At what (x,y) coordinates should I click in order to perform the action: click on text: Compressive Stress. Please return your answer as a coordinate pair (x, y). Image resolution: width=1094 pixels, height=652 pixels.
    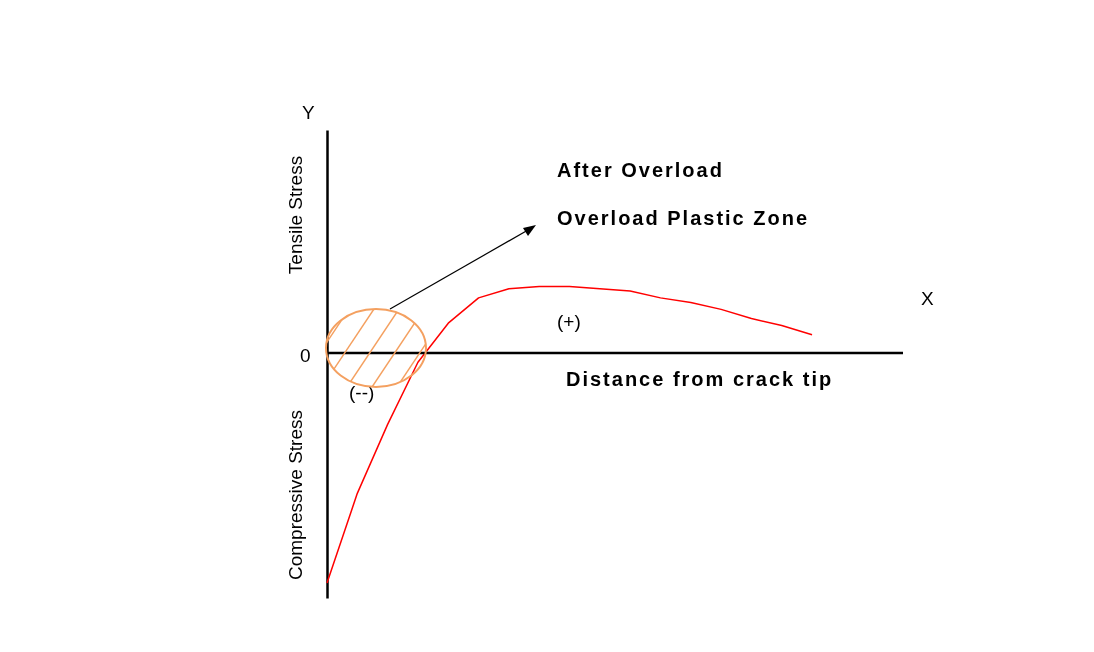
    Looking at the image, I should click on (295, 495).